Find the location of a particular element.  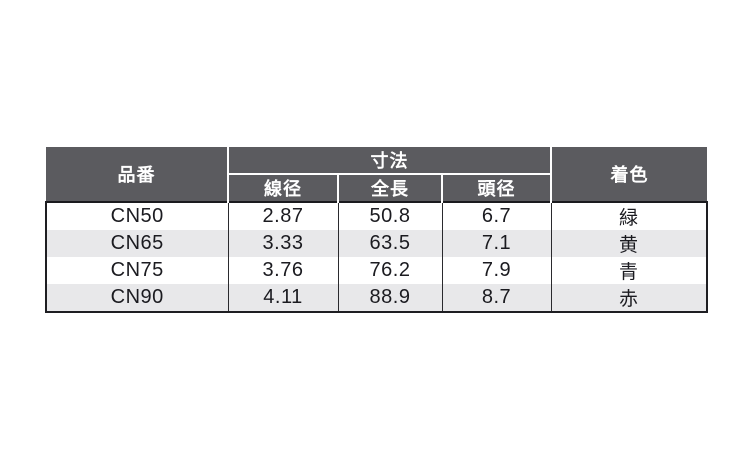

cell-head-diameter: 8.7 is located at coordinates (496, 298).